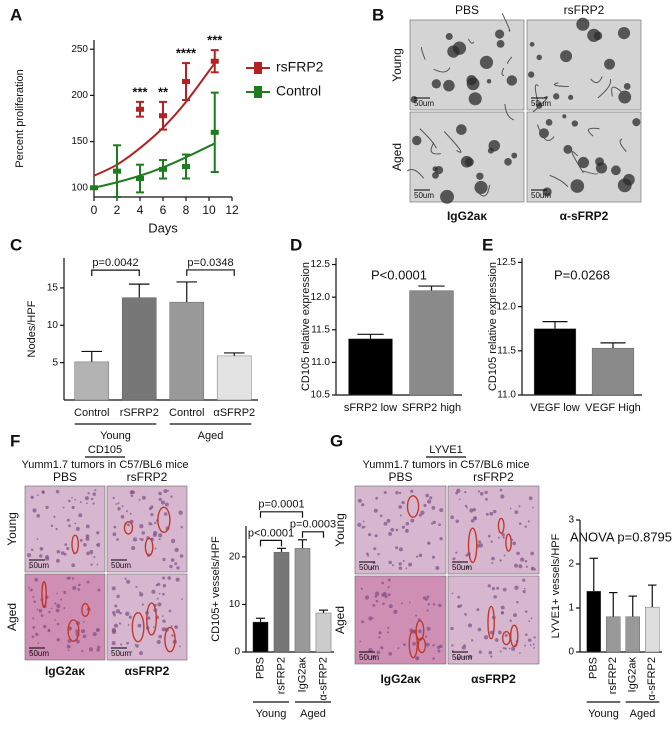 Image resolution: width=672 pixels, height=750 pixels. What do you see at coordinates (378, 14) in the screenshot?
I see `panel-letter: B` at bounding box center [378, 14].